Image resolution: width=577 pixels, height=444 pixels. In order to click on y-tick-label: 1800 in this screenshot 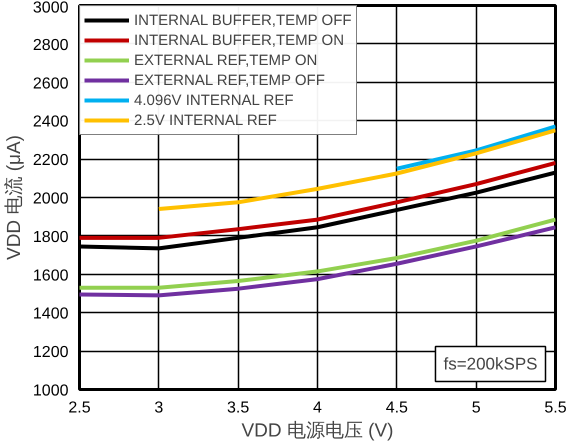, I will do `click(50, 237)`.